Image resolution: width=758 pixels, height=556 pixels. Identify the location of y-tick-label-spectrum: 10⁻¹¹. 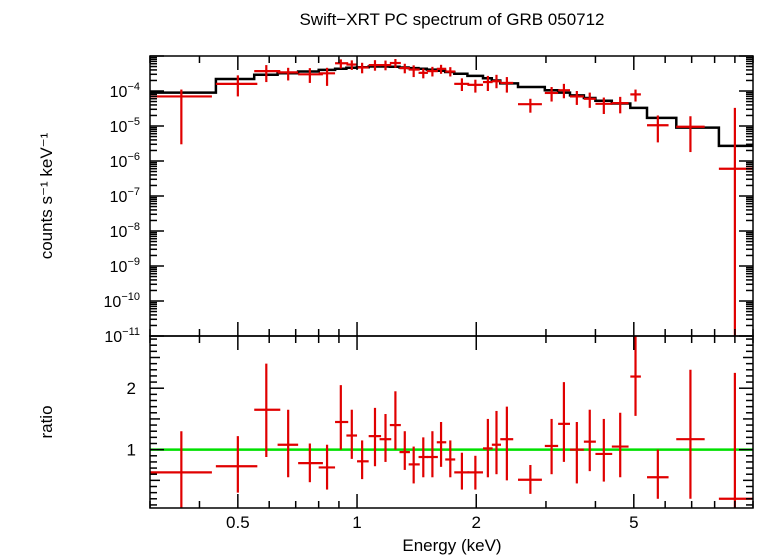
(122, 336).